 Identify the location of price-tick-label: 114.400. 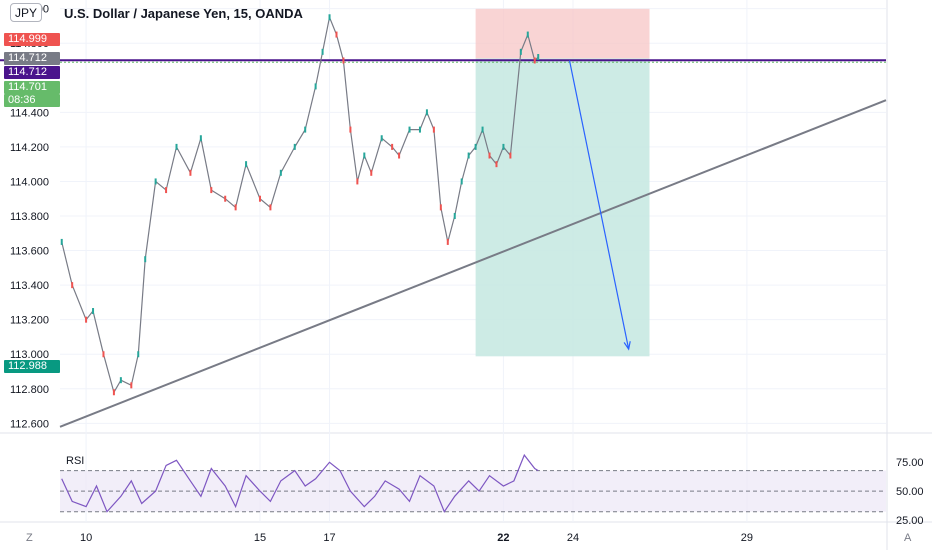
(29, 113).